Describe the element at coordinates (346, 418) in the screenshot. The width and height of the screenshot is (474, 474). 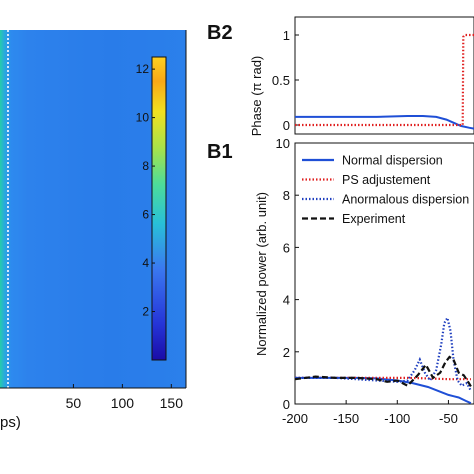
I see `power-x-tick-label-1: -150` at that location.